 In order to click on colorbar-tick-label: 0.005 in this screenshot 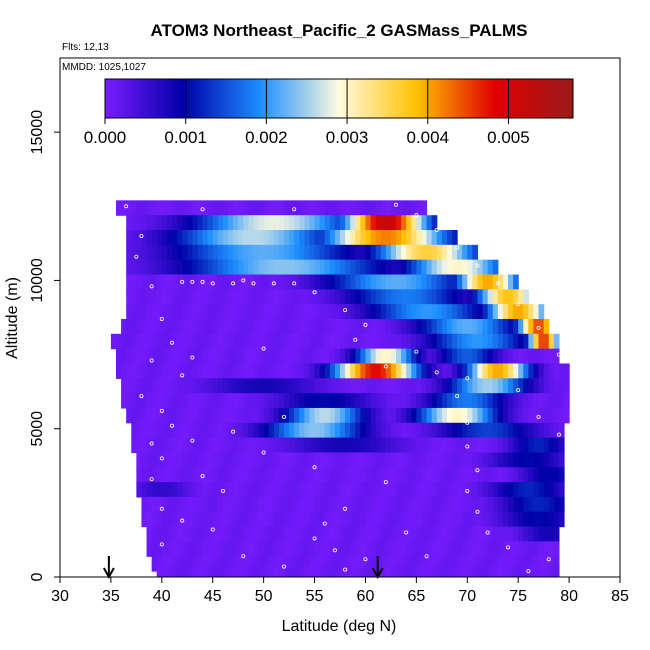, I will do `click(508, 137)`.